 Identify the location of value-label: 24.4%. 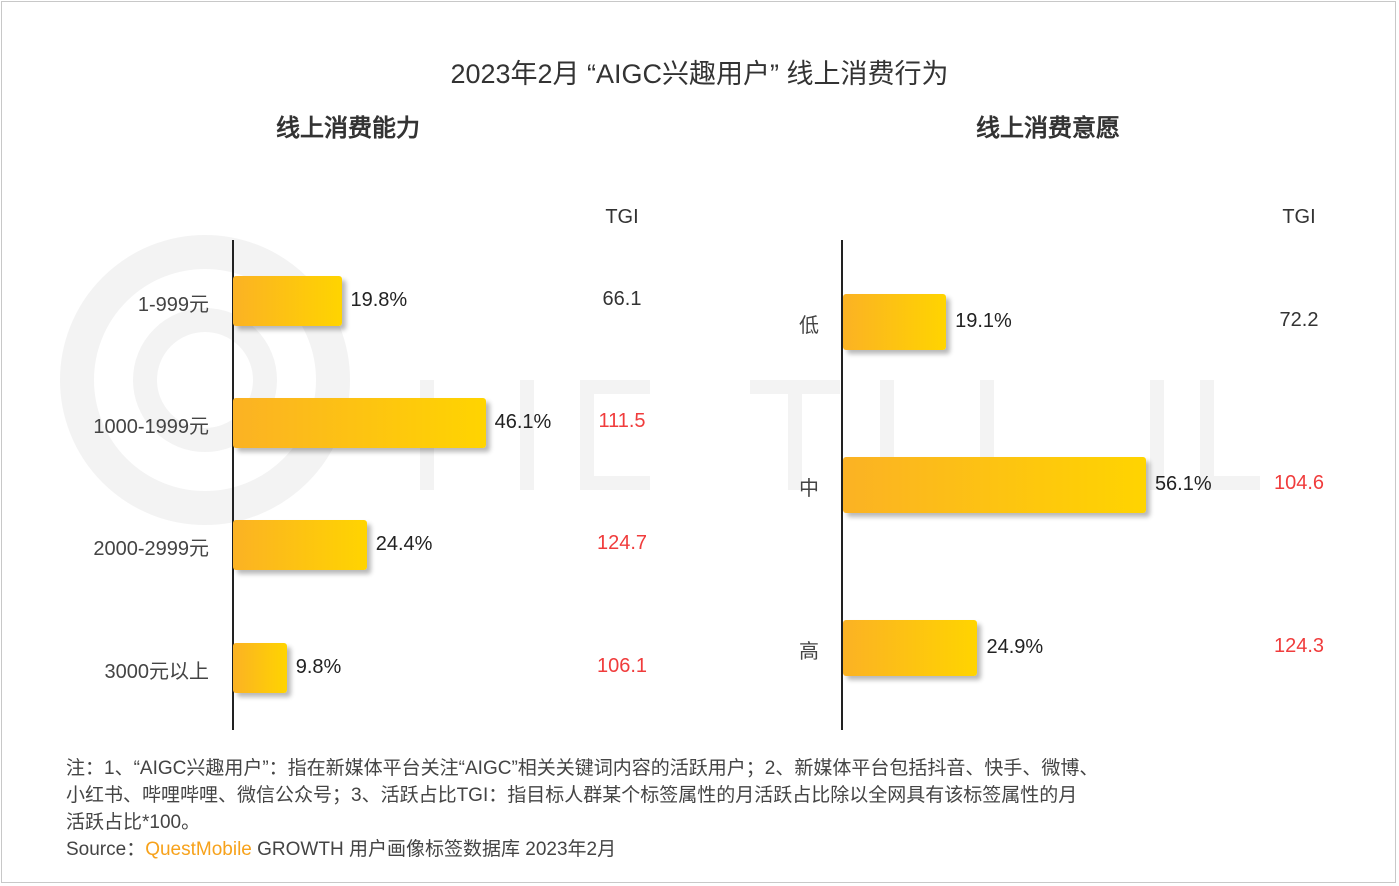
(404, 544).